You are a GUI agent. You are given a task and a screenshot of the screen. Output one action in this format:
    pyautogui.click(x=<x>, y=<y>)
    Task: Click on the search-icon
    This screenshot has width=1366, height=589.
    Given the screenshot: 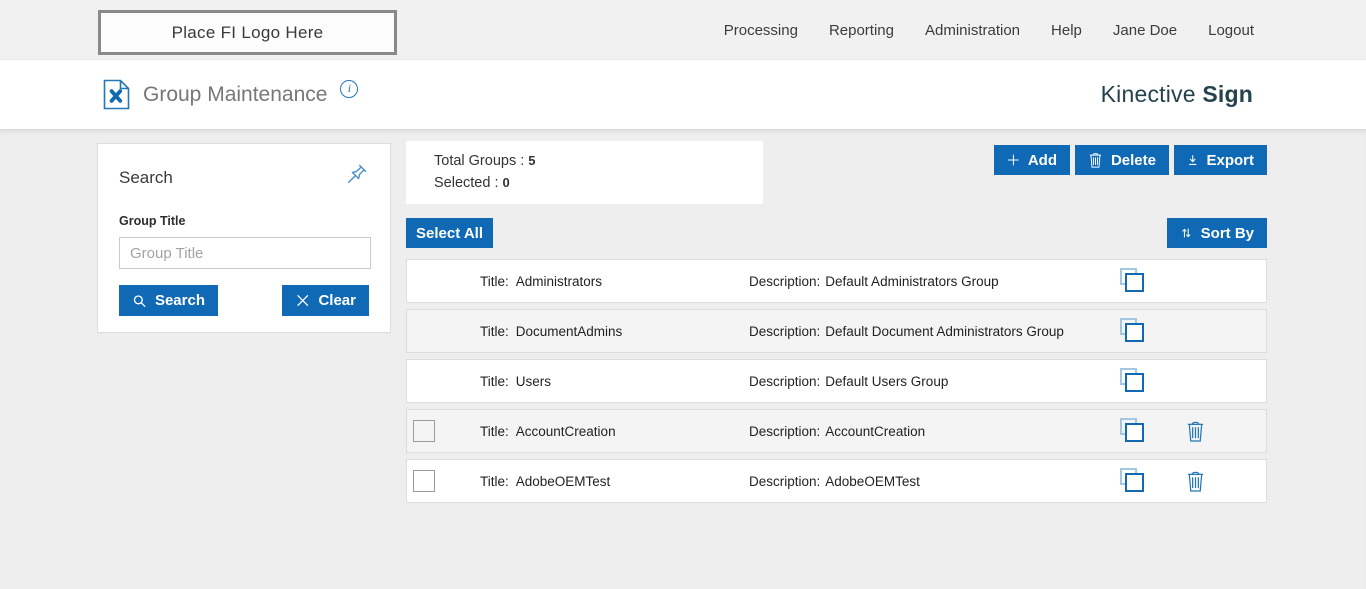 What is the action you would take?
    pyautogui.click(x=139, y=300)
    